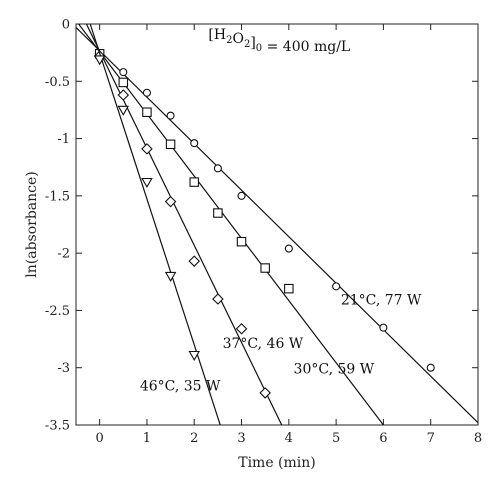  What do you see at coordinates (57, 311) in the screenshot?
I see `y-tick-label: -2.5` at bounding box center [57, 311].